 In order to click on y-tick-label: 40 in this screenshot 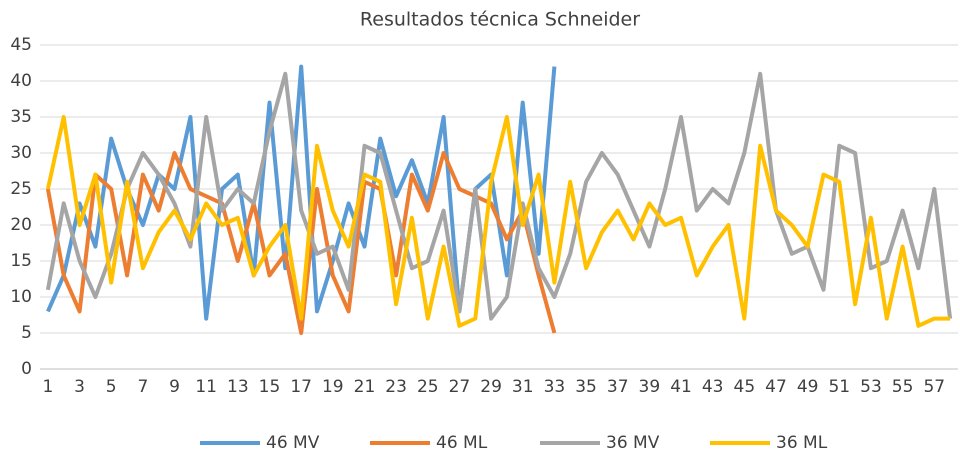, I will do `click(21, 81)`.